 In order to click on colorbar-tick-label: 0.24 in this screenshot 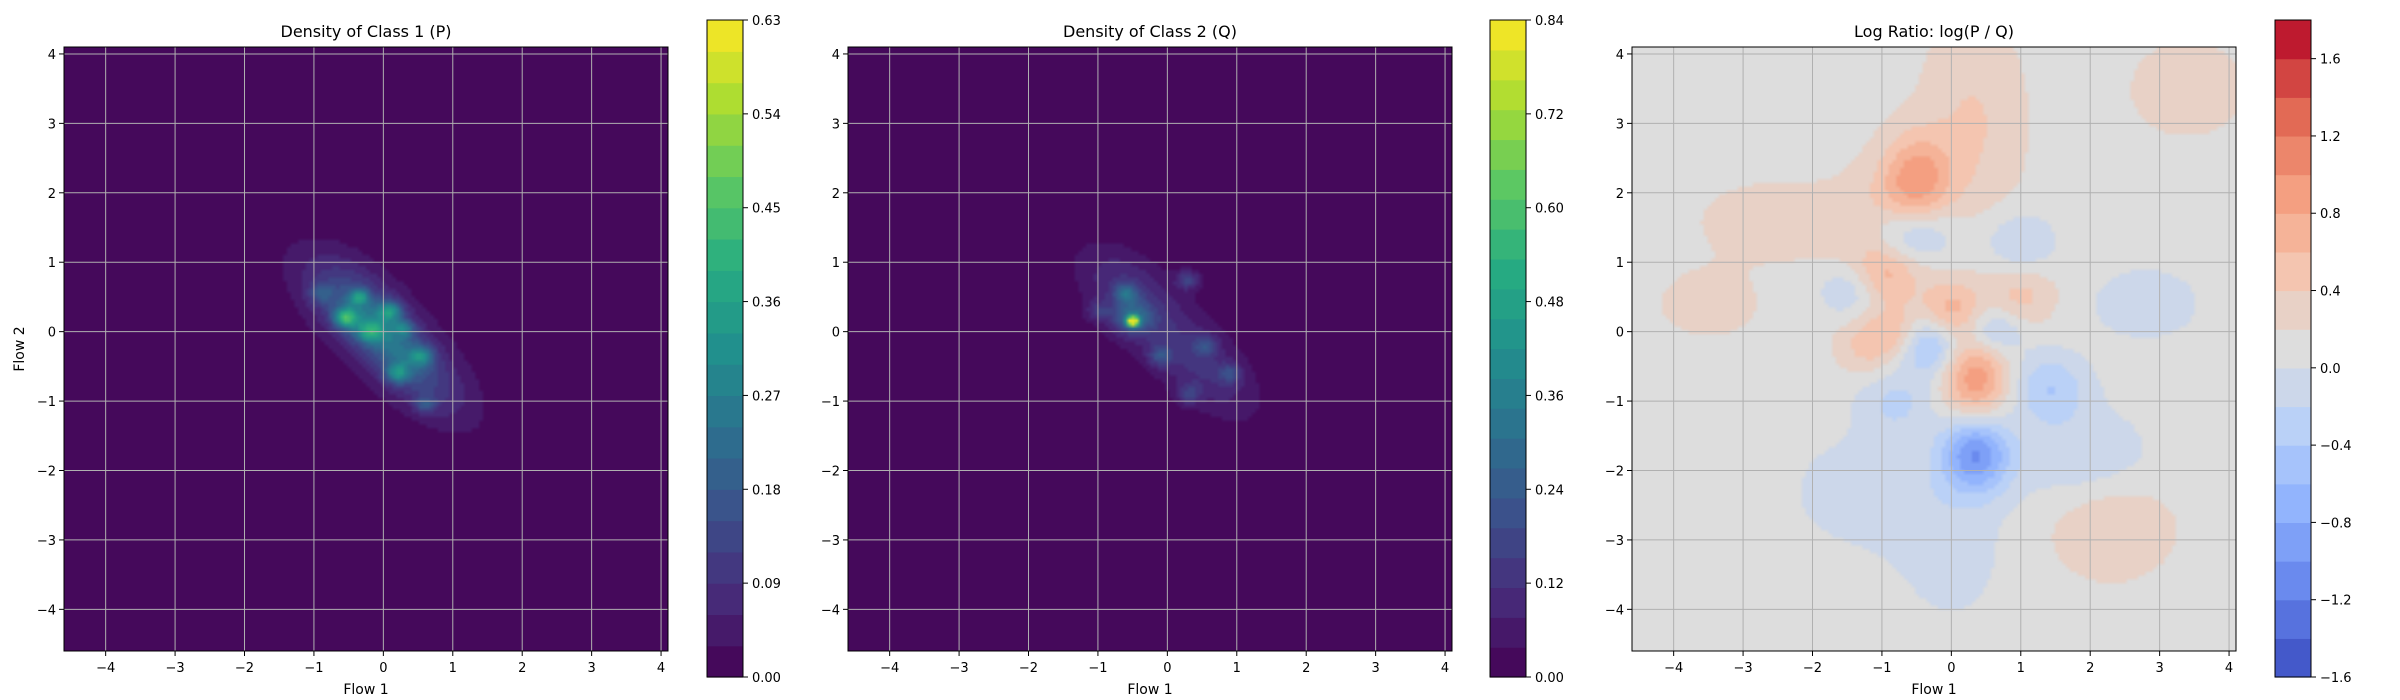, I will do `click(1549, 490)`.